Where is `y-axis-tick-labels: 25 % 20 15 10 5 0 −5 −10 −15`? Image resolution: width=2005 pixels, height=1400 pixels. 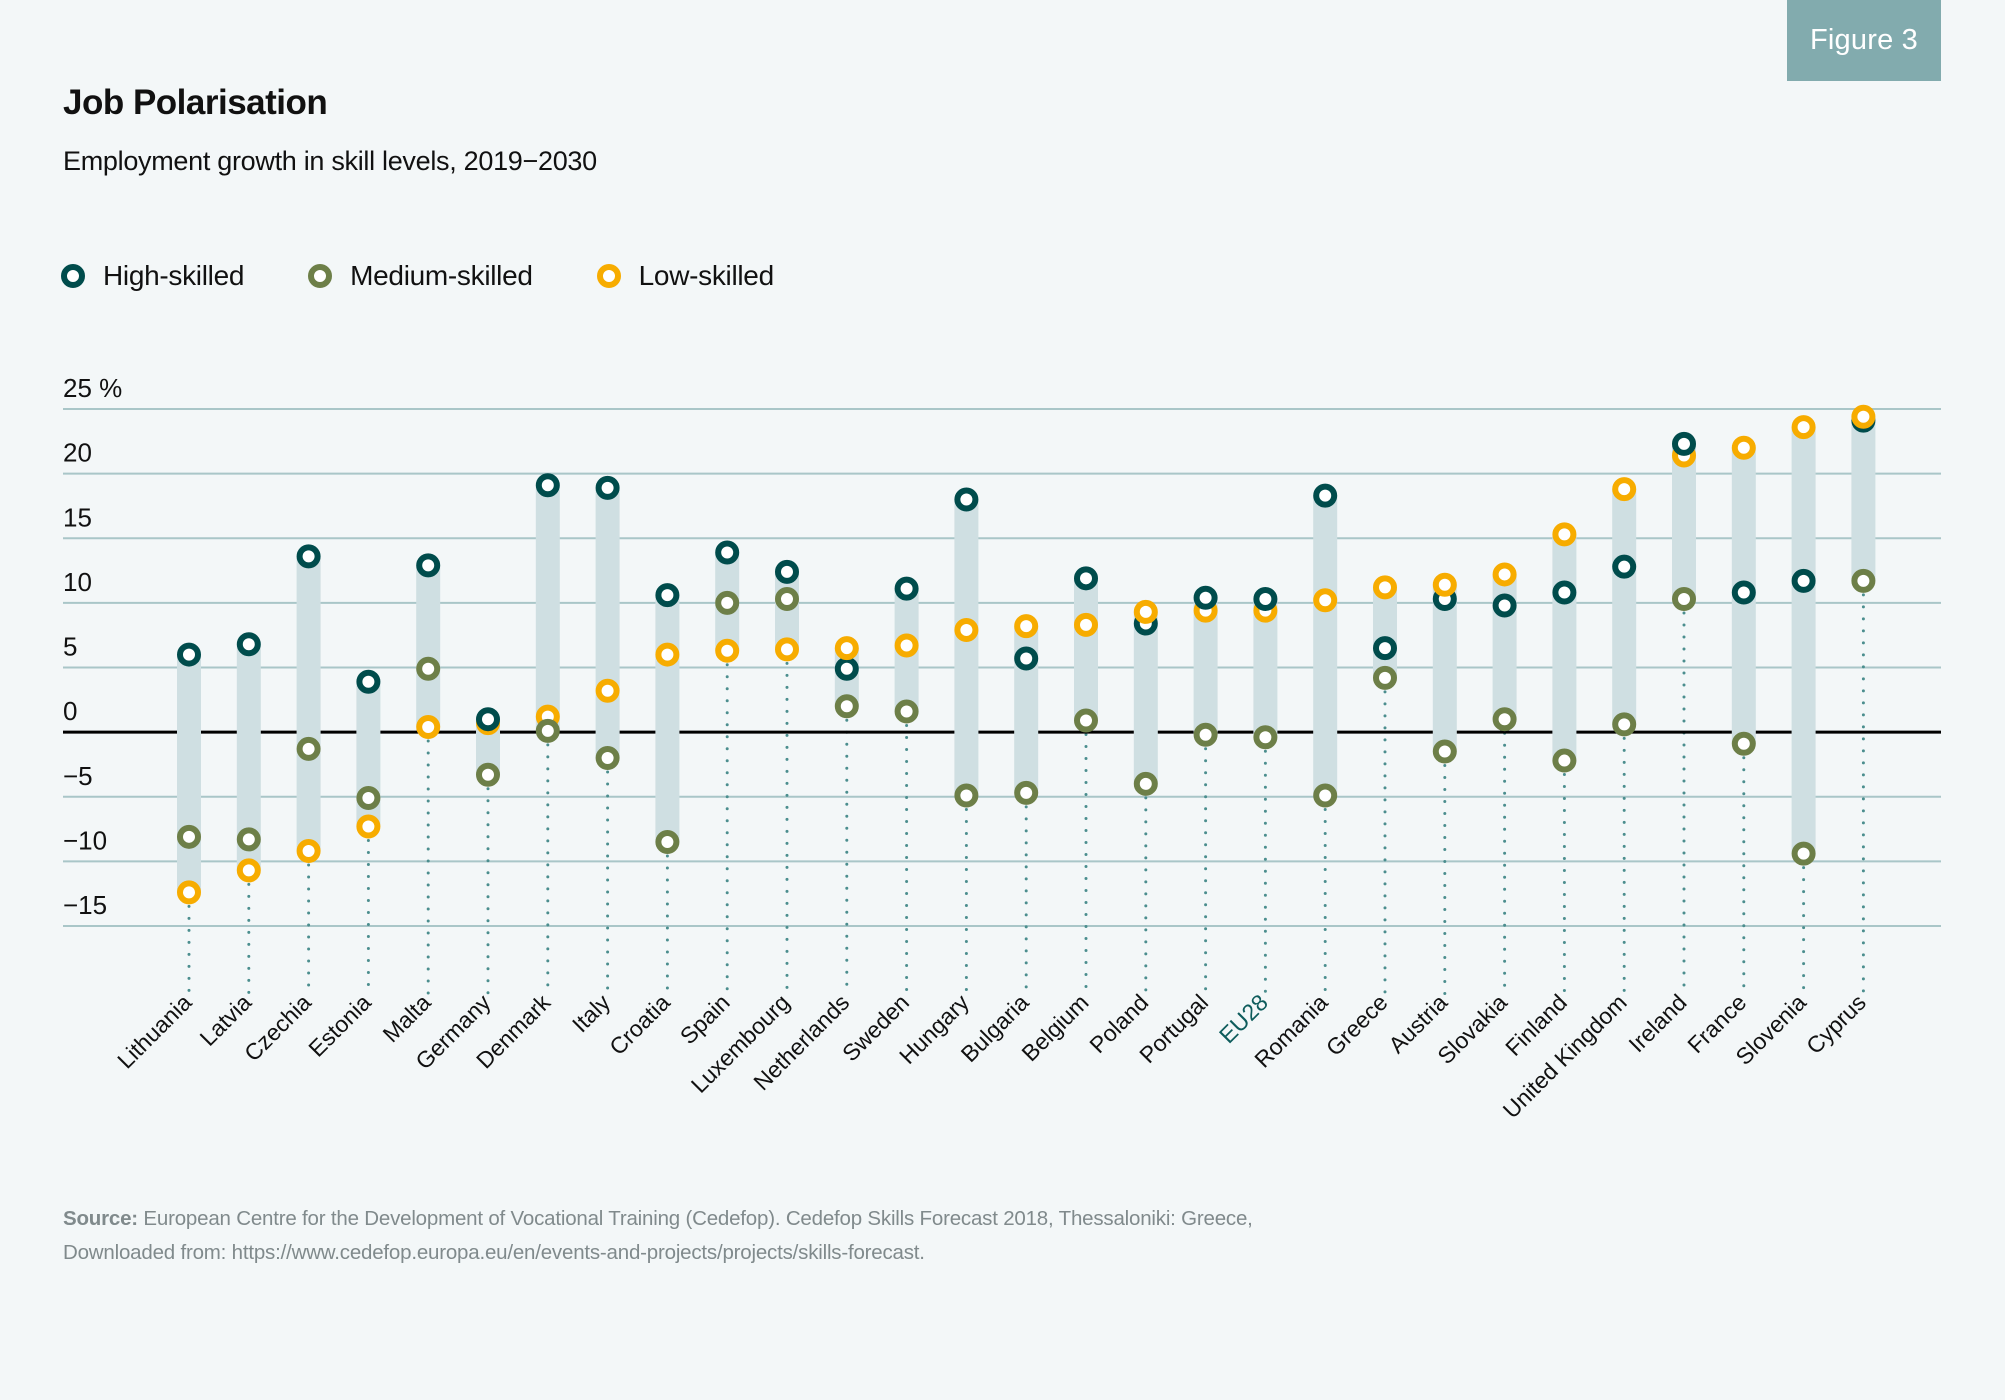 y-axis-tick-labels: 25 % 20 15 10 5 0 −5 −10 −15 is located at coordinates (92, 646).